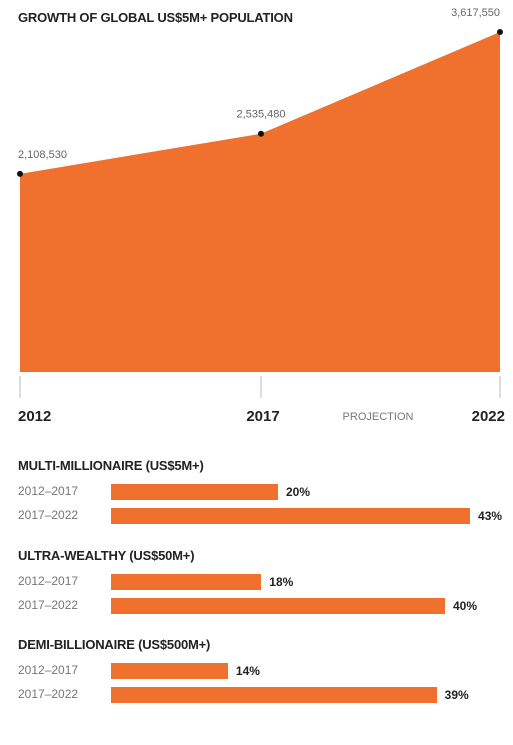 The image size is (513, 745). I want to click on bar-row: 2017–2022 43%, so click(256, 516).